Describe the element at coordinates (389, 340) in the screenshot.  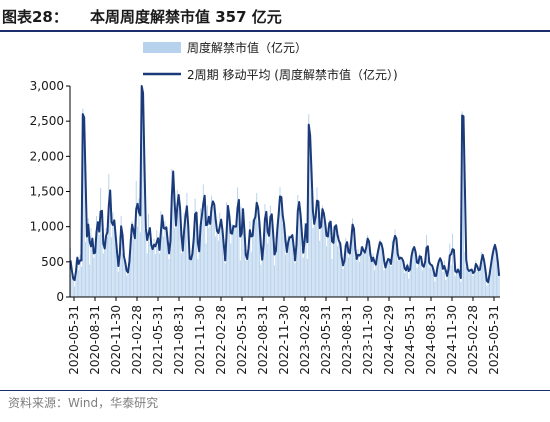
I see `x-tick-label: 2024-02-29` at that location.